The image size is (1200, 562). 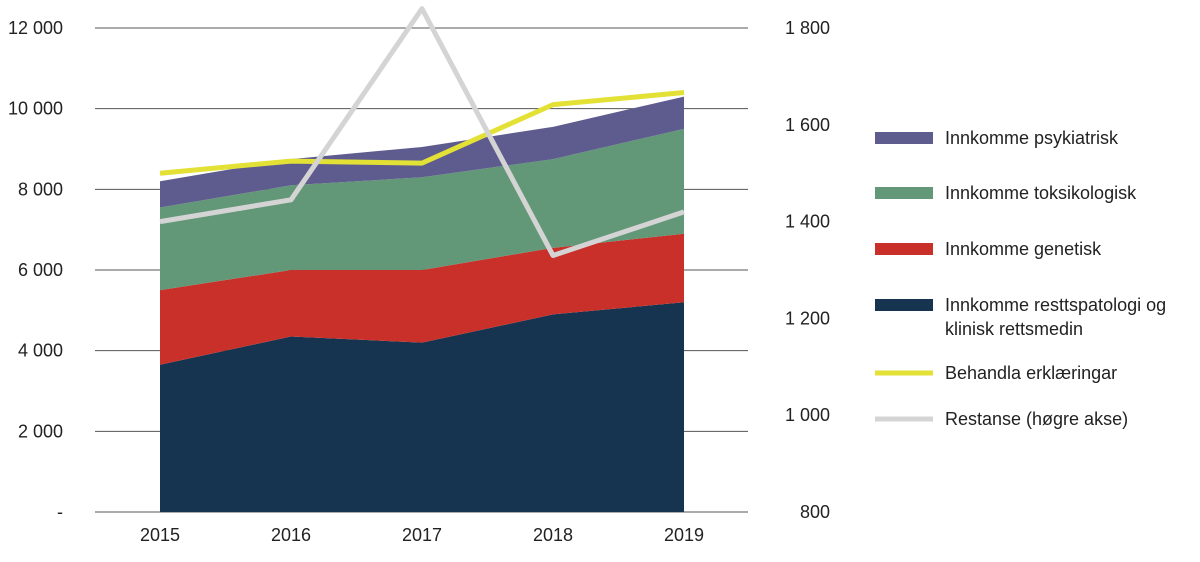 I want to click on legend-label: Innkomme toksikologisk, so click(x=1041, y=193).